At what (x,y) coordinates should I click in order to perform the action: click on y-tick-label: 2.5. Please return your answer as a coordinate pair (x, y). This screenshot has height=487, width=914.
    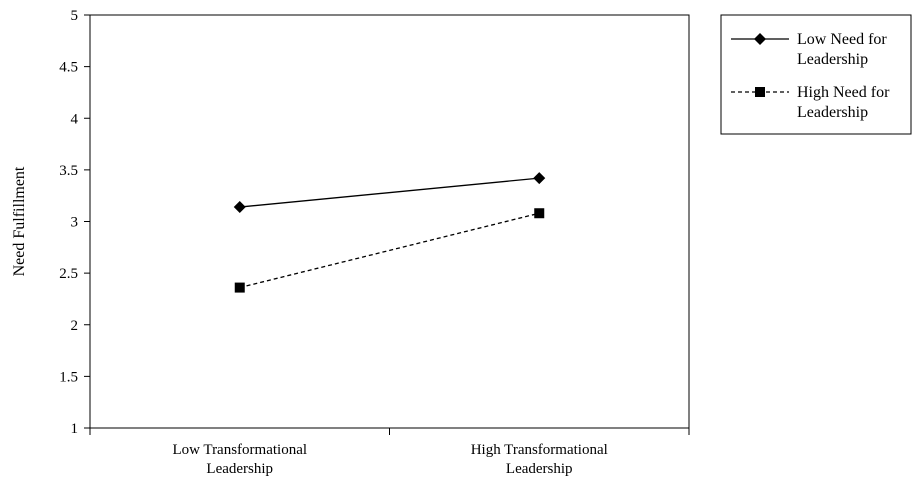
    Looking at the image, I should click on (68, 274).